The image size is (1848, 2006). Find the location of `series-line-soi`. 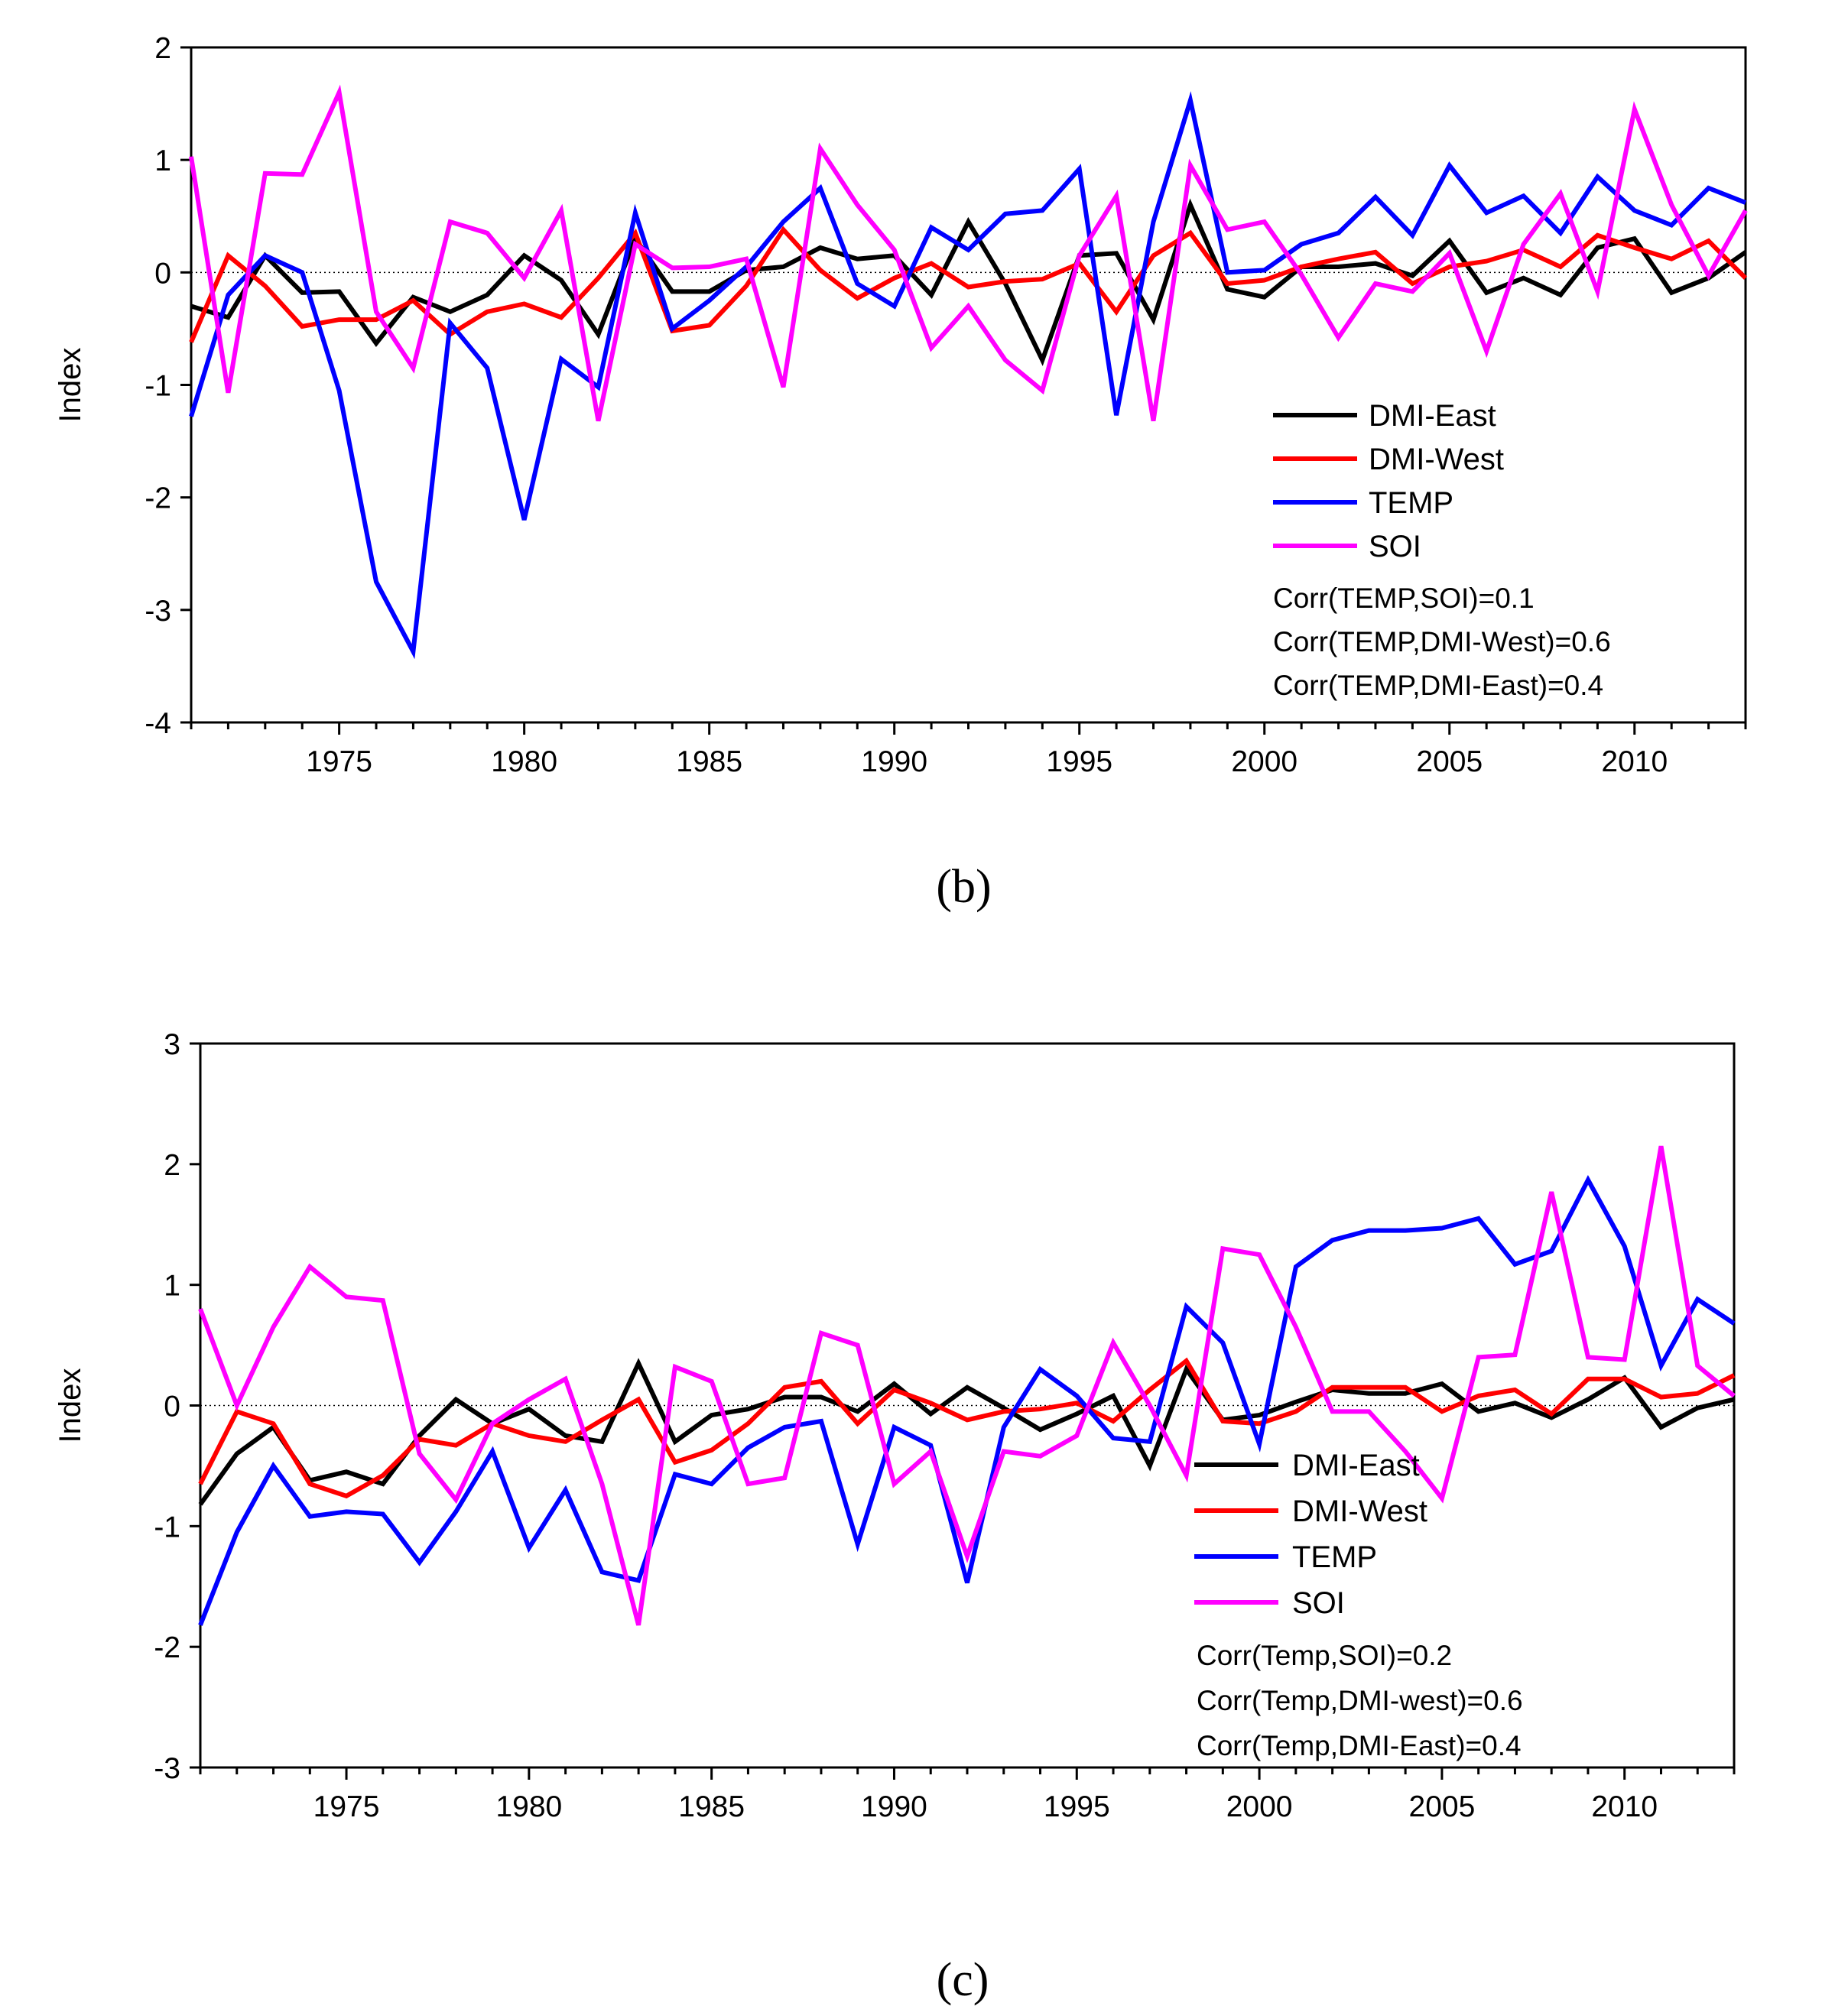

series-line-soi is located at coordinates (968, 253).